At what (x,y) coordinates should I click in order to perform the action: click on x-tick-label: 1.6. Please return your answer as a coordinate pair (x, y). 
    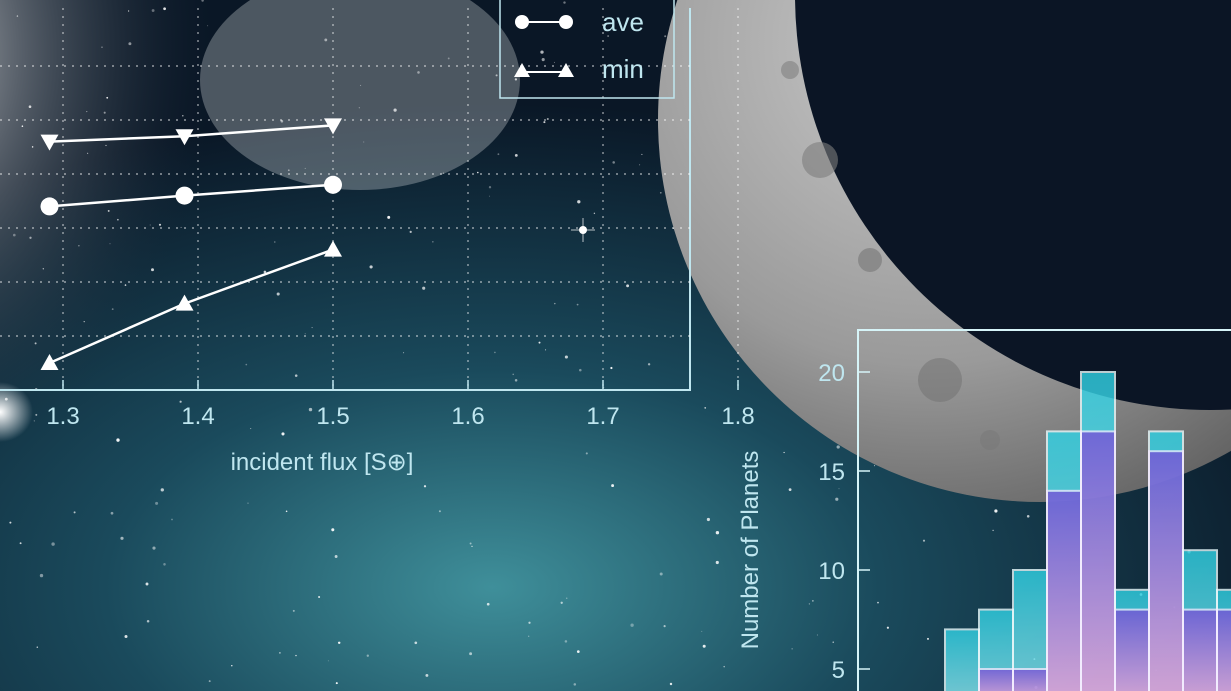
    Looking at the image, I should click on (467, 416).